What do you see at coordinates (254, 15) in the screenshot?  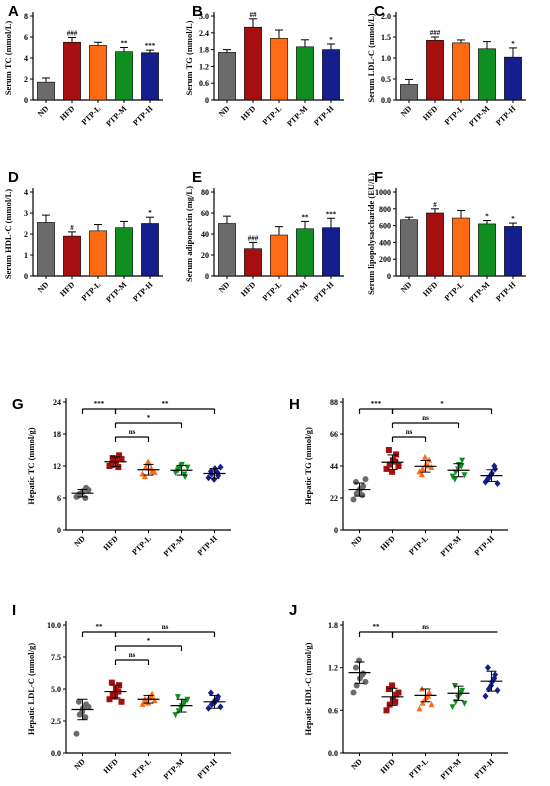 I see `significance-label: ##` at bounding box center [254, 15].